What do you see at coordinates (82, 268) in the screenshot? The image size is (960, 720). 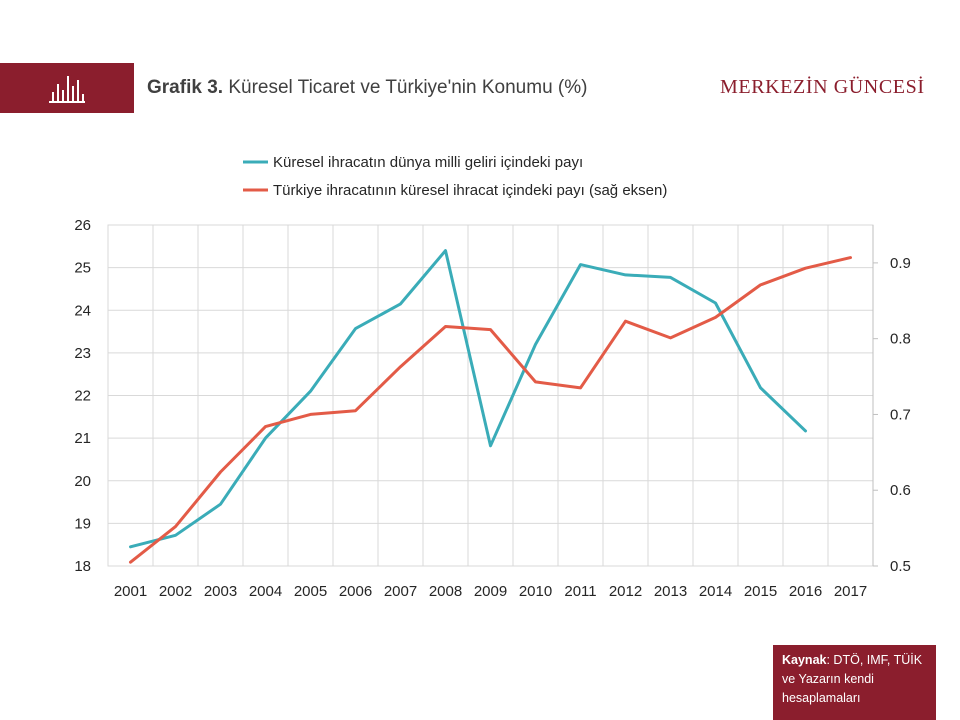 I see `left-tick-label: 25` at bounding box center [82, 268].